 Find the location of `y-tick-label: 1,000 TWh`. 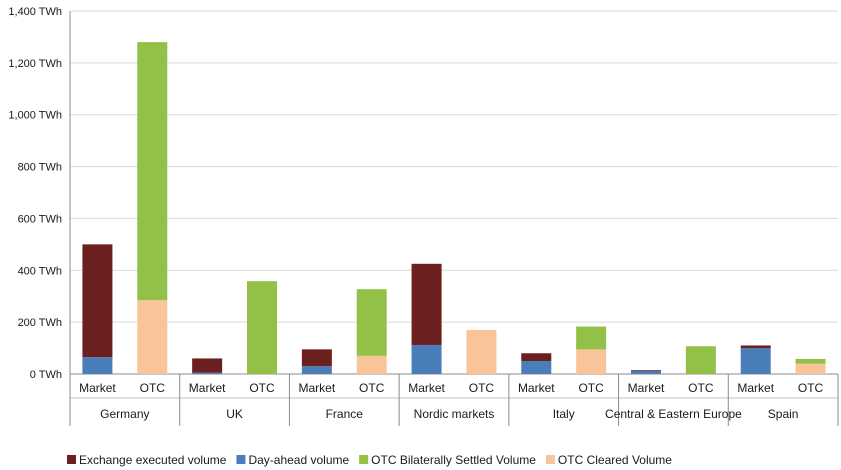

y-tick-label: 1,000 TWh is located at coordinates (35, 116).